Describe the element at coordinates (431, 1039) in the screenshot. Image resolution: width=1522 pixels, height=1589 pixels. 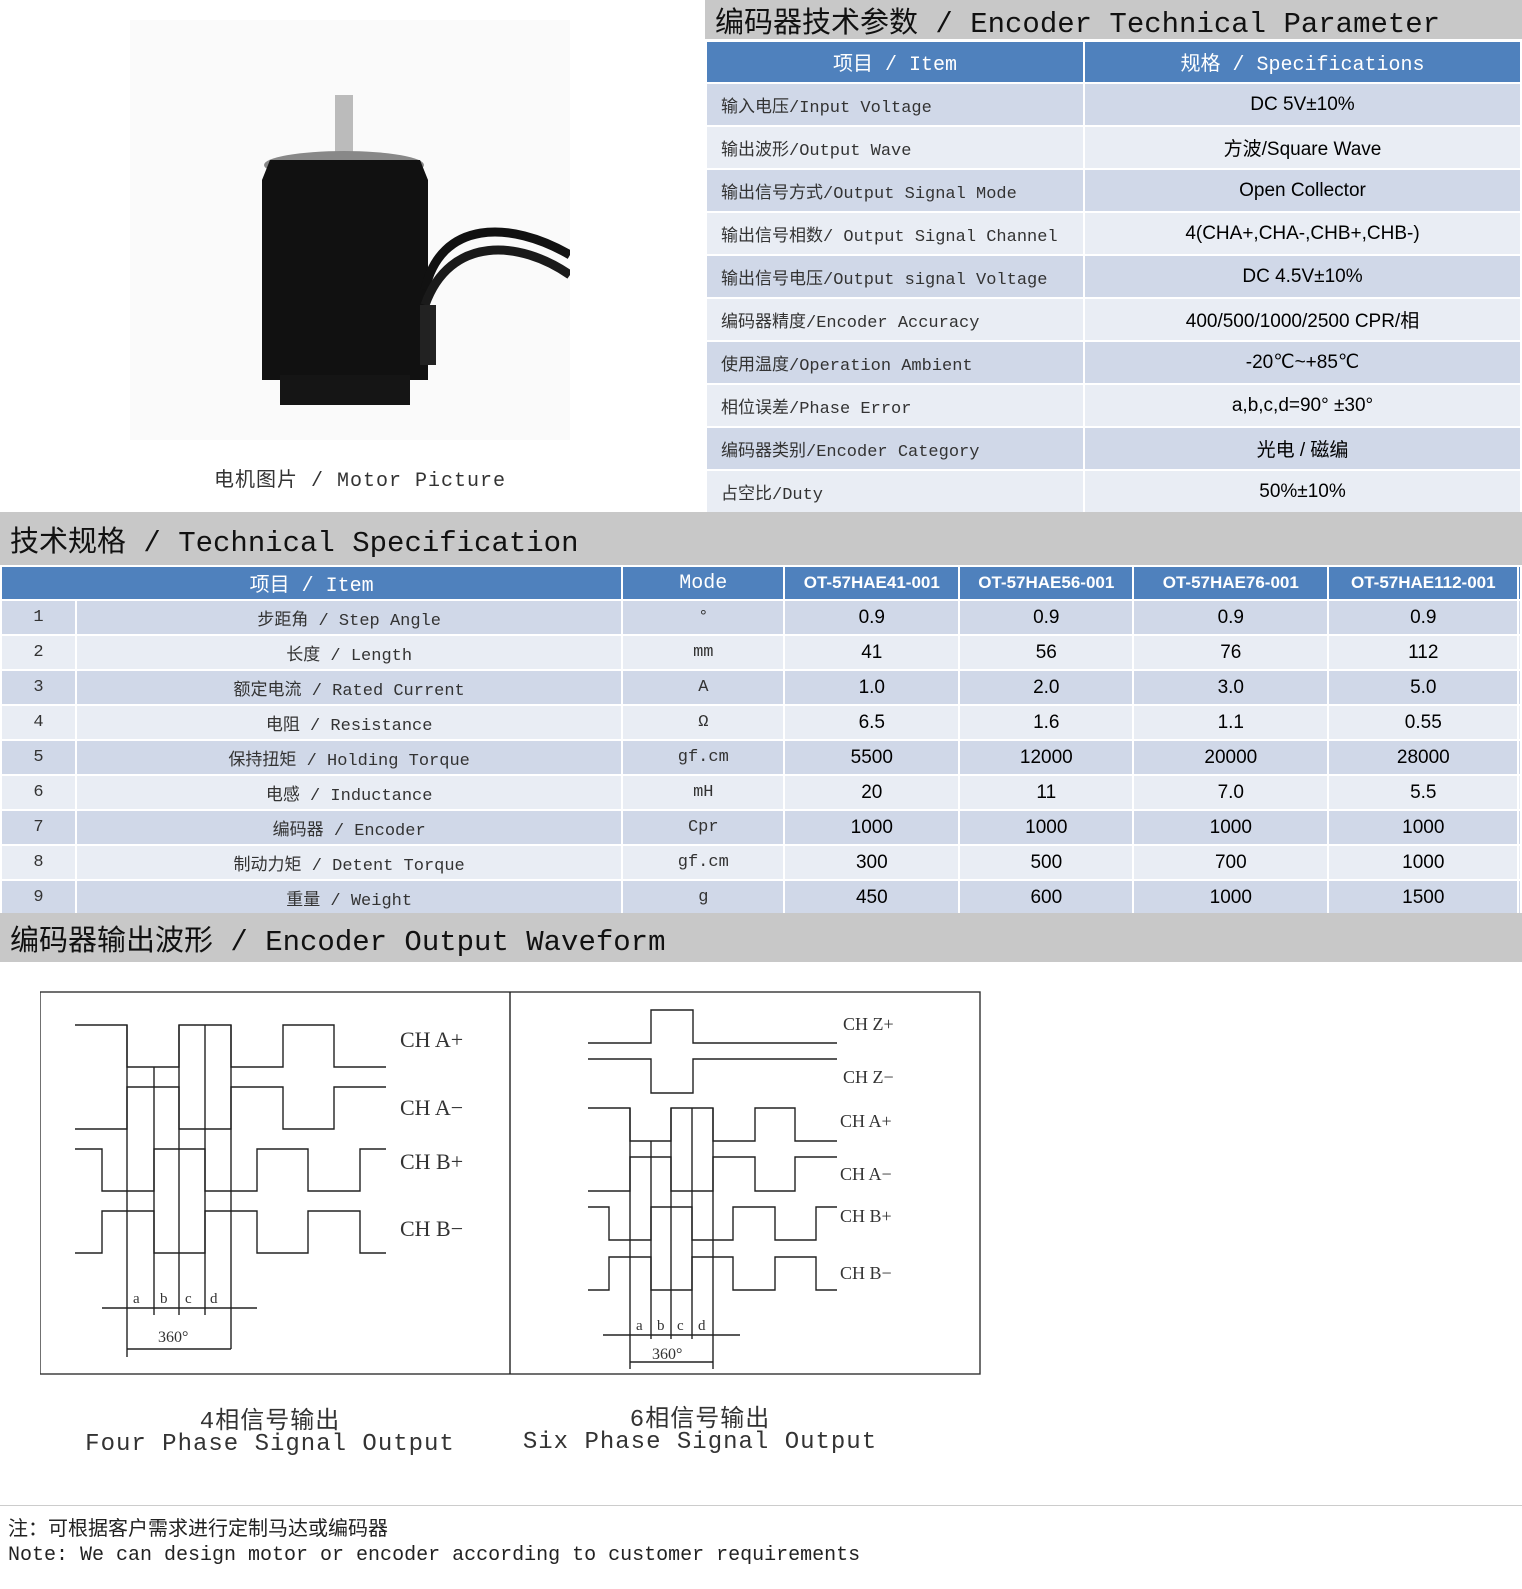
I see `label-four-a-plus: CH A+` at that location.